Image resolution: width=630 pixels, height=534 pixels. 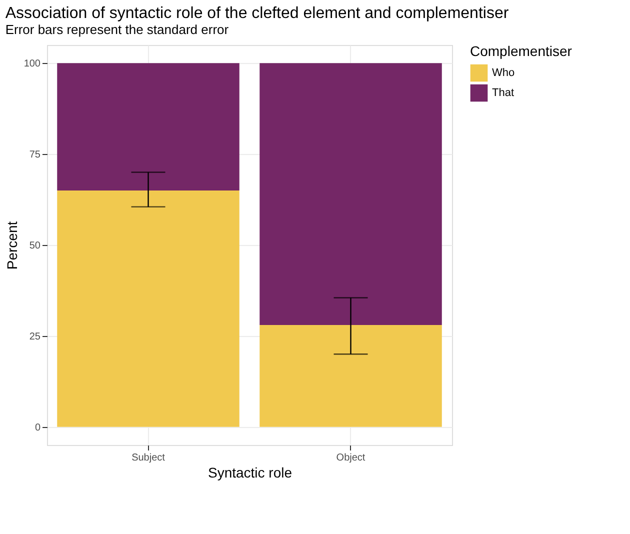 What do you see at coordinates (35, 336) in the screenshot?
I see `y-tick-label: 25` at bounding box center [35, 336].